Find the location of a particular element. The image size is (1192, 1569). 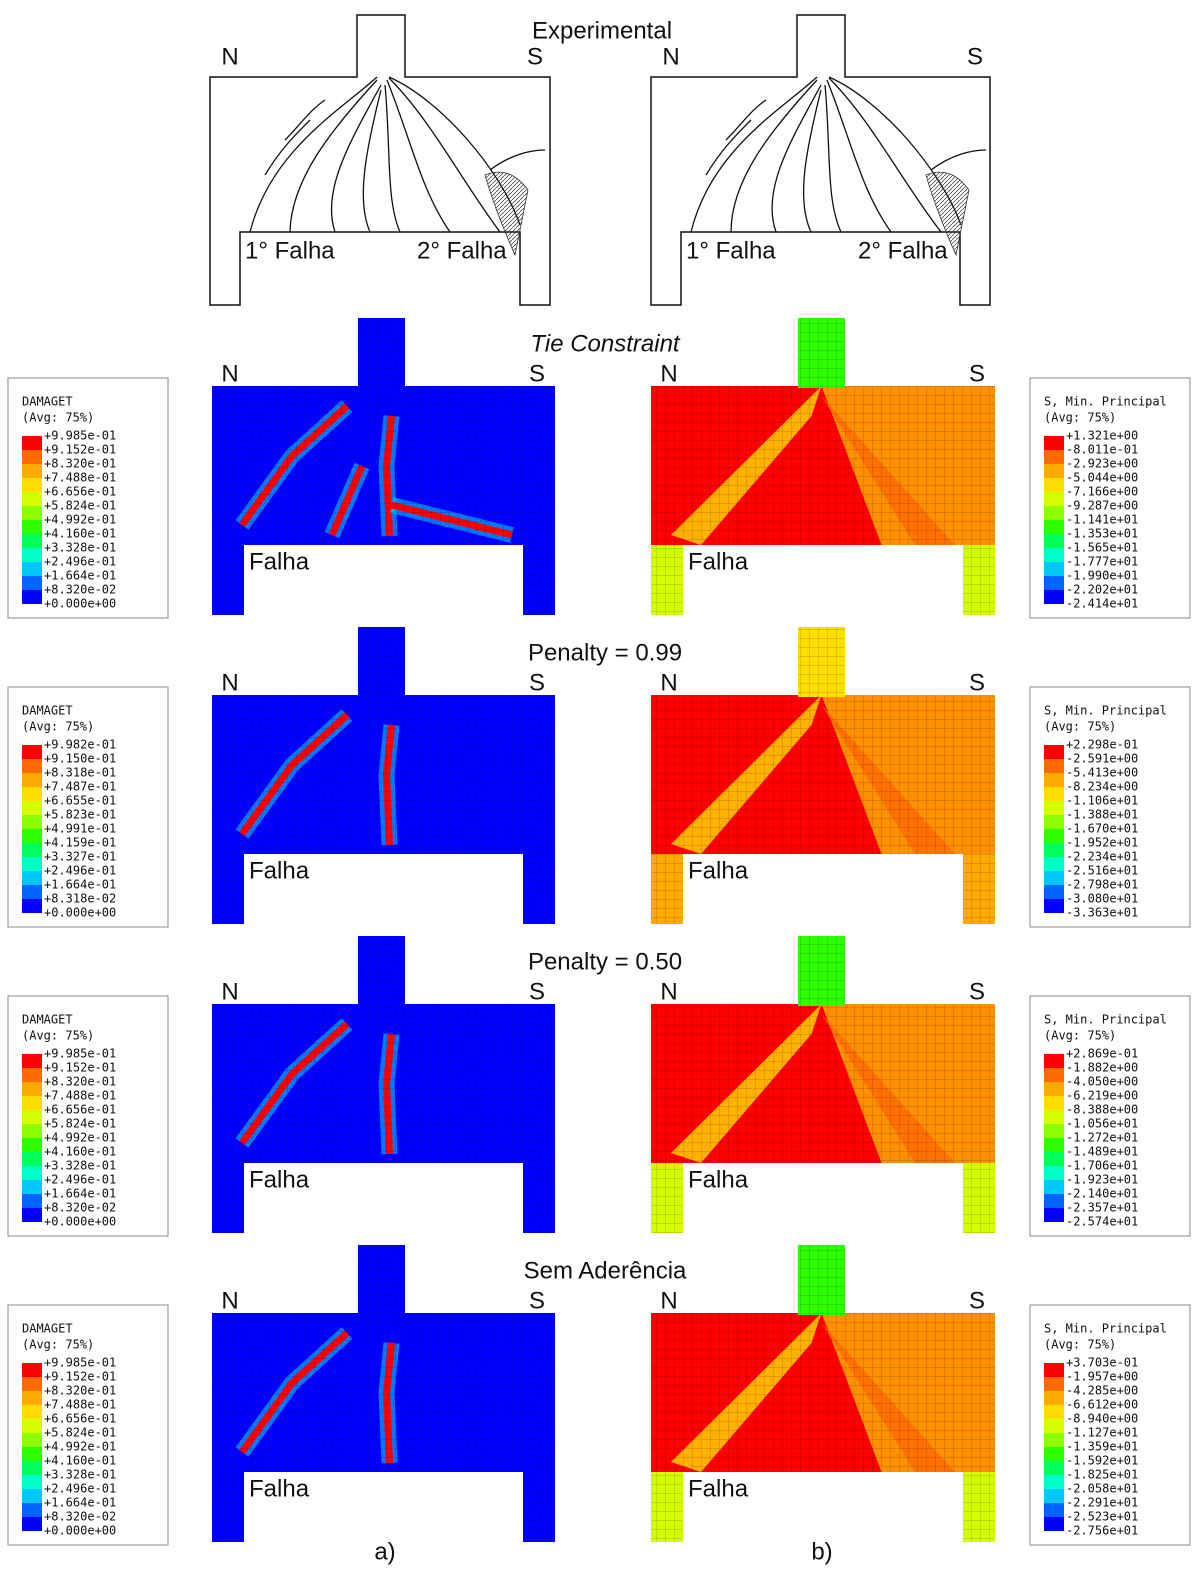

legend-label: -1.825e+01 is located at coordinates (1102, 1475).